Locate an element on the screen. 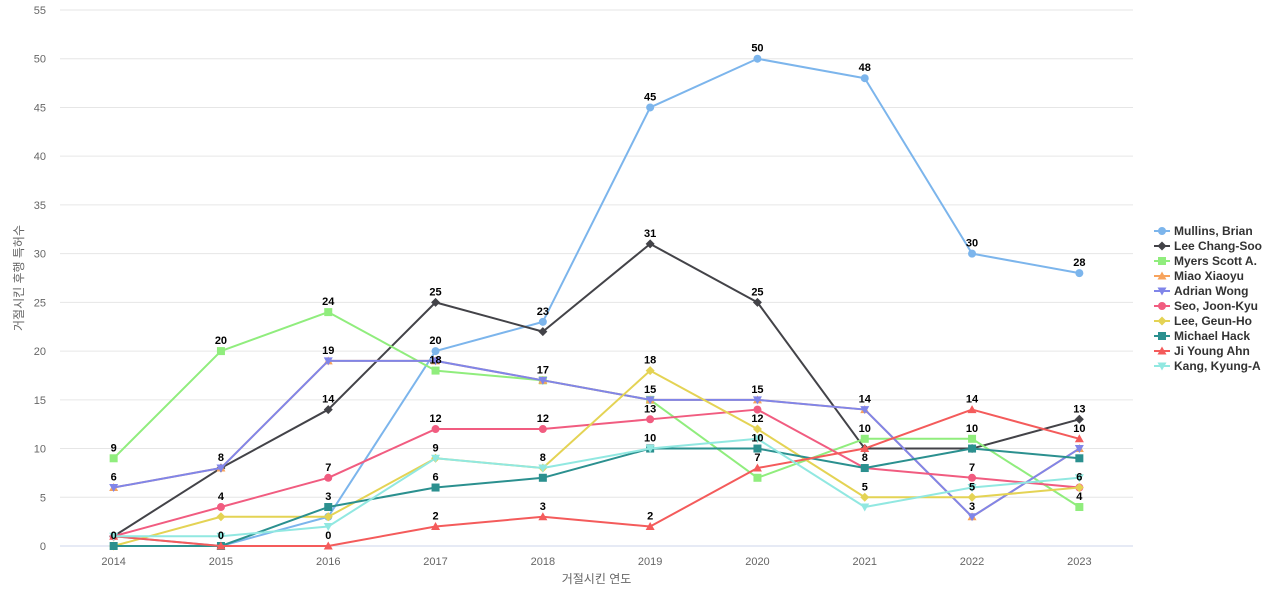  data-label: 28 is located at coordinates (1079, 263).